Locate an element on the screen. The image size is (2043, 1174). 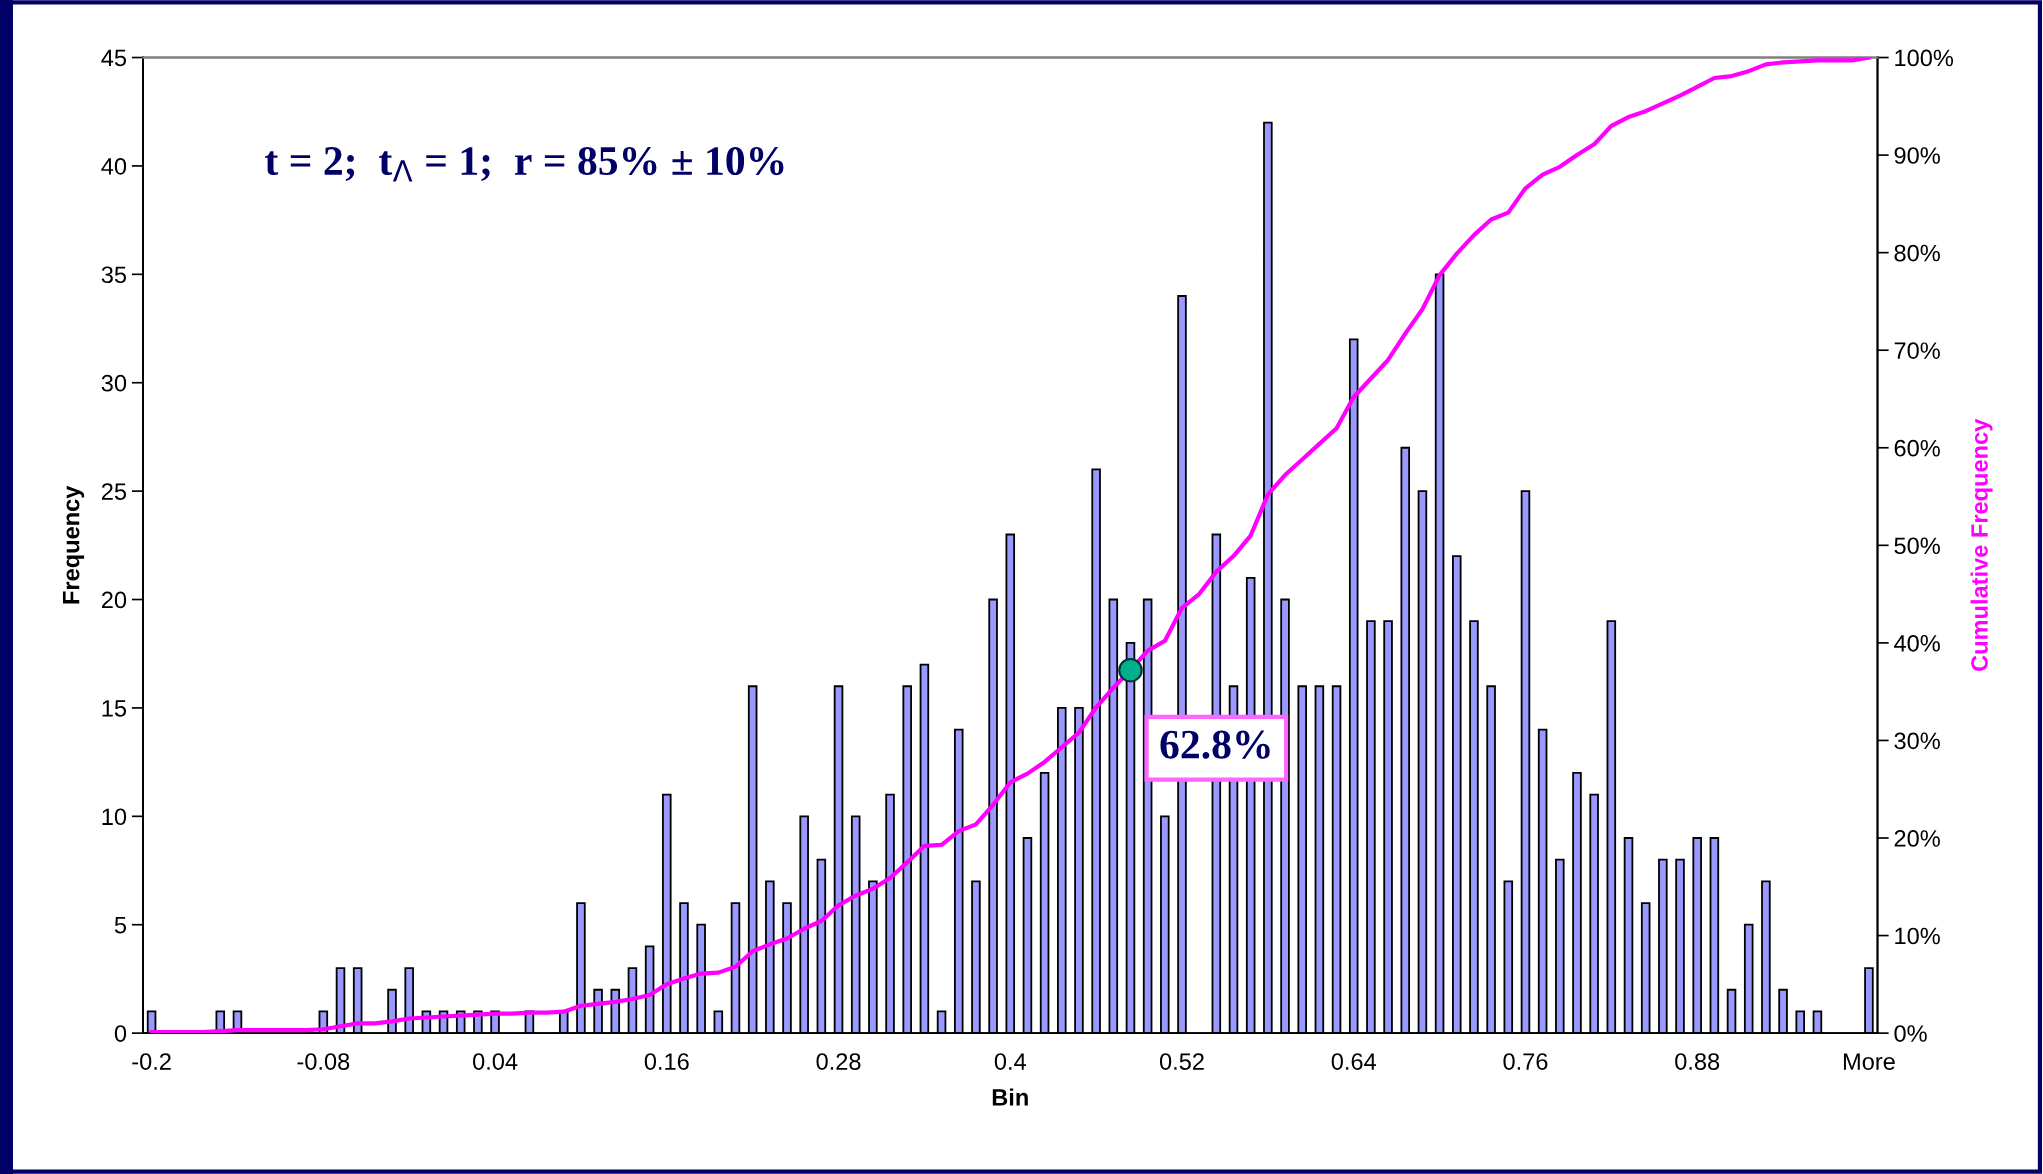
y2-tick-label: 10% is located at coordinates (1917, 936).